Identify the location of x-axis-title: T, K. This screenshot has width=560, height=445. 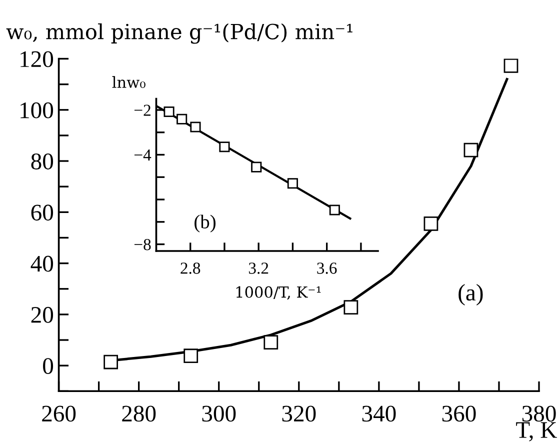
(536, 432).